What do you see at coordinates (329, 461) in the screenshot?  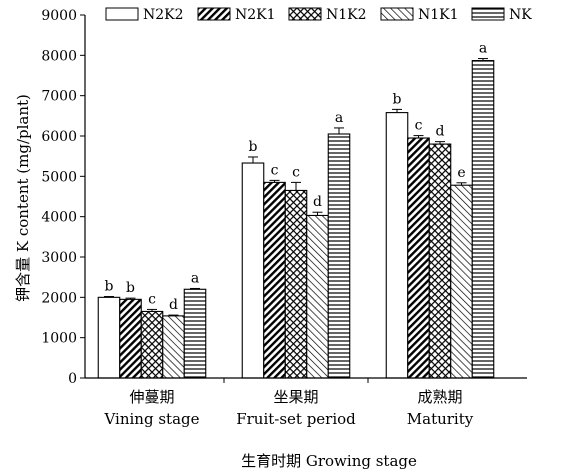 I see `x-axis-title: 生育时期 Growing stage` at bounding box center [329, 461].